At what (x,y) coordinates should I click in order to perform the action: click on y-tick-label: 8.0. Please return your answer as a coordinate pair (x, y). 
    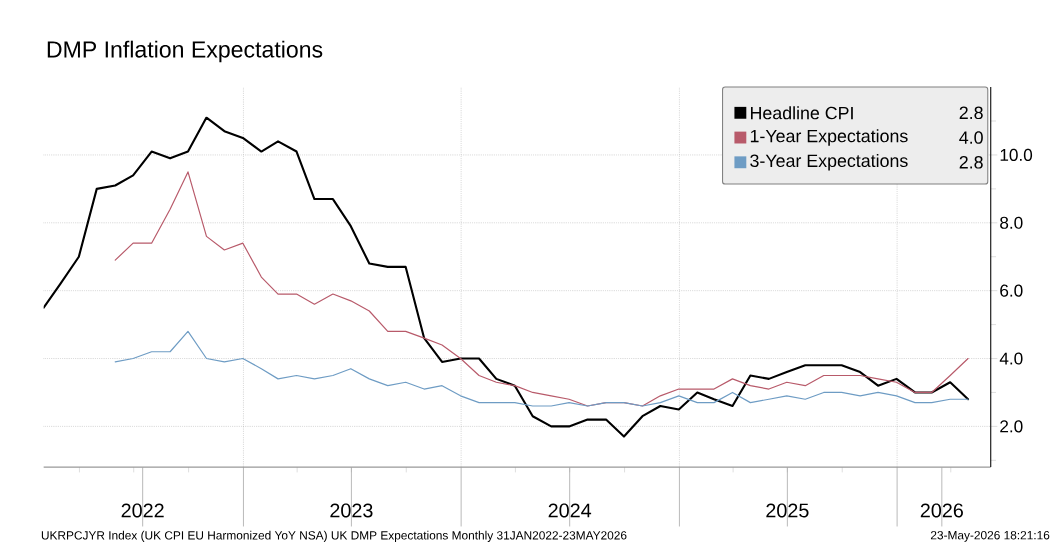
    Looking at the image, I should click on (1011, 222).